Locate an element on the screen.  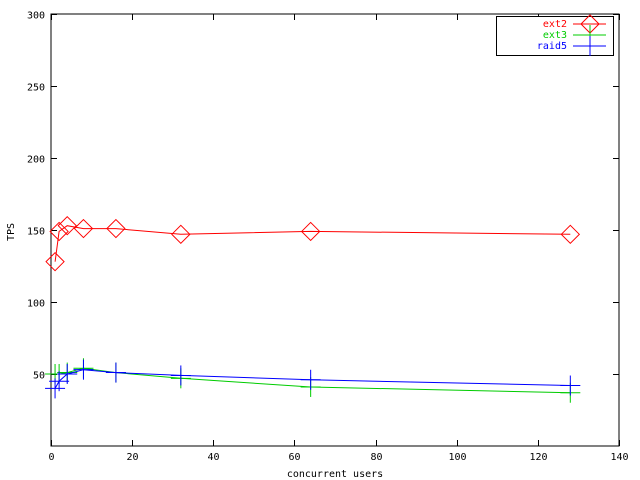
y-tick-label: 200 is located at coordinates (36, 160).